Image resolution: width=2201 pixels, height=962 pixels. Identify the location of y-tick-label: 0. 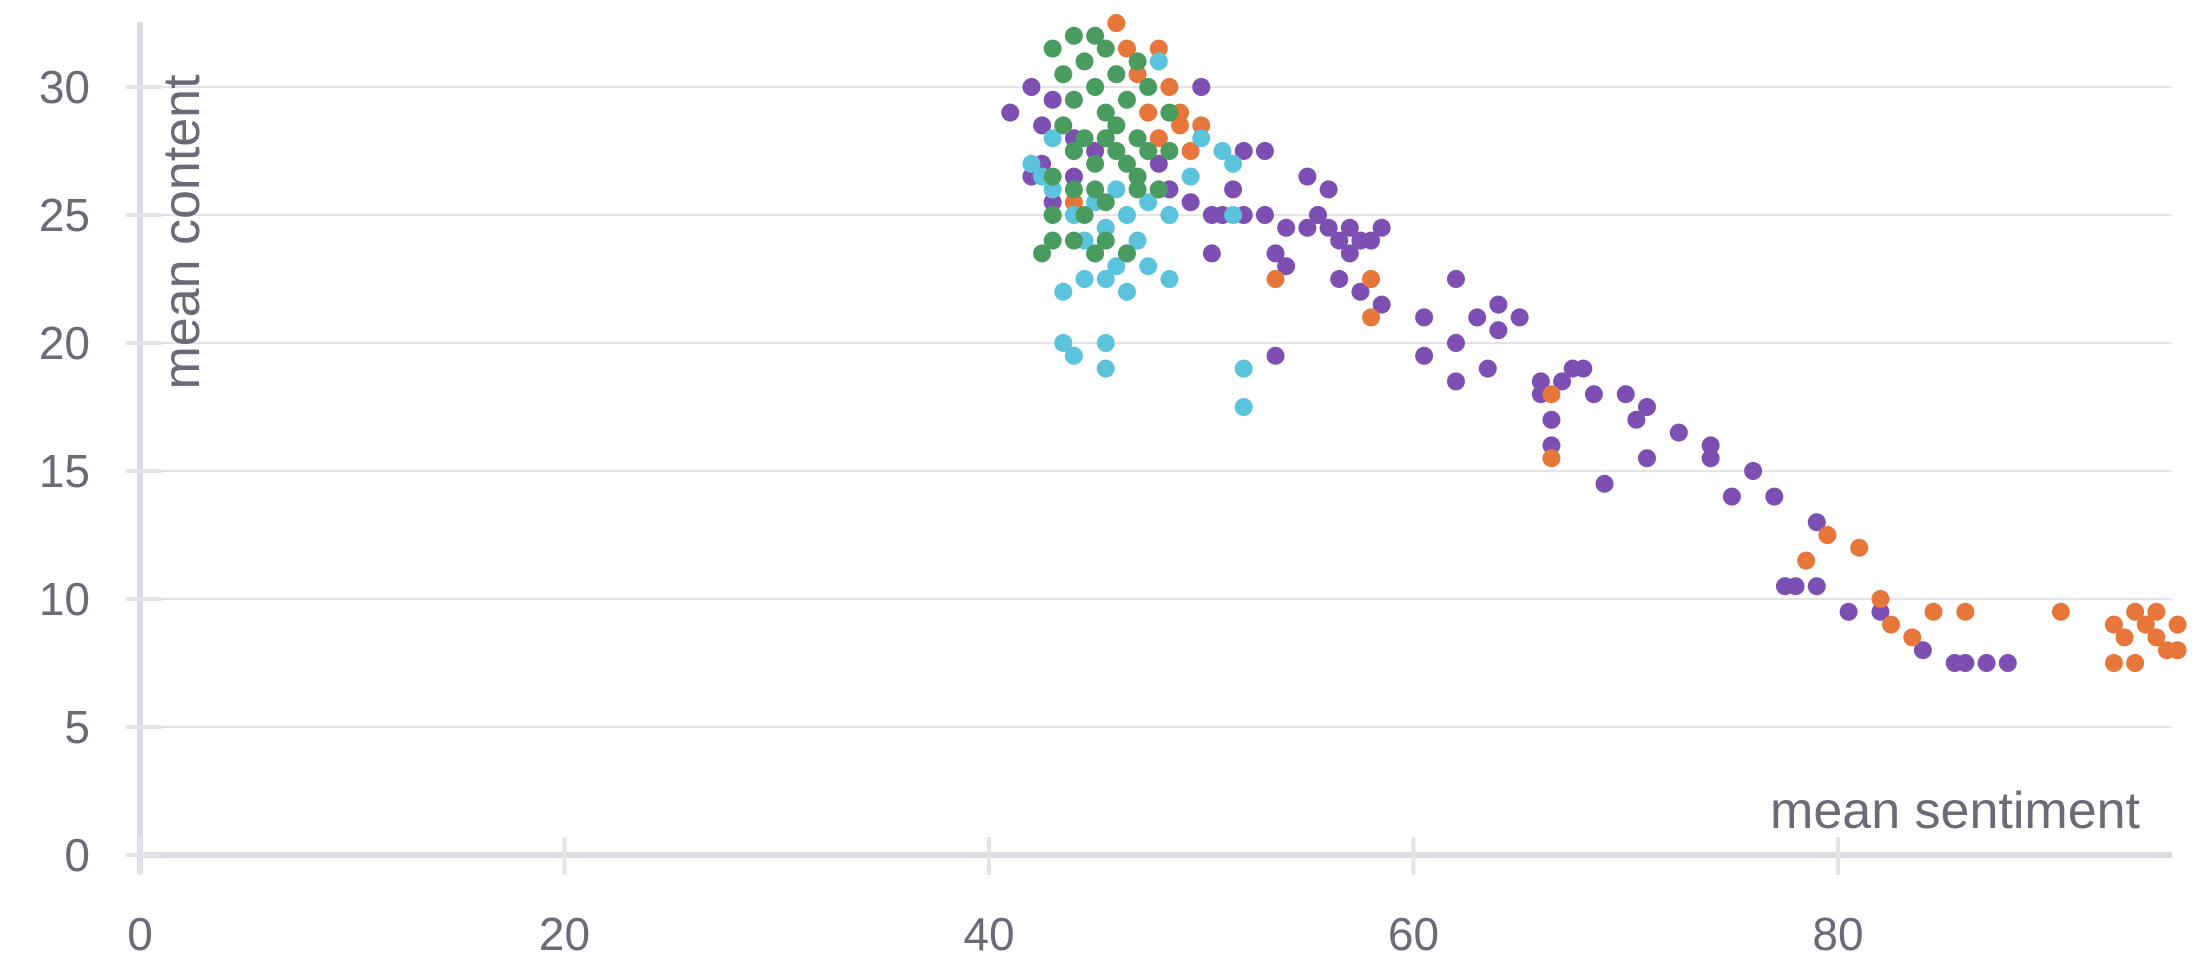
(77, 855).